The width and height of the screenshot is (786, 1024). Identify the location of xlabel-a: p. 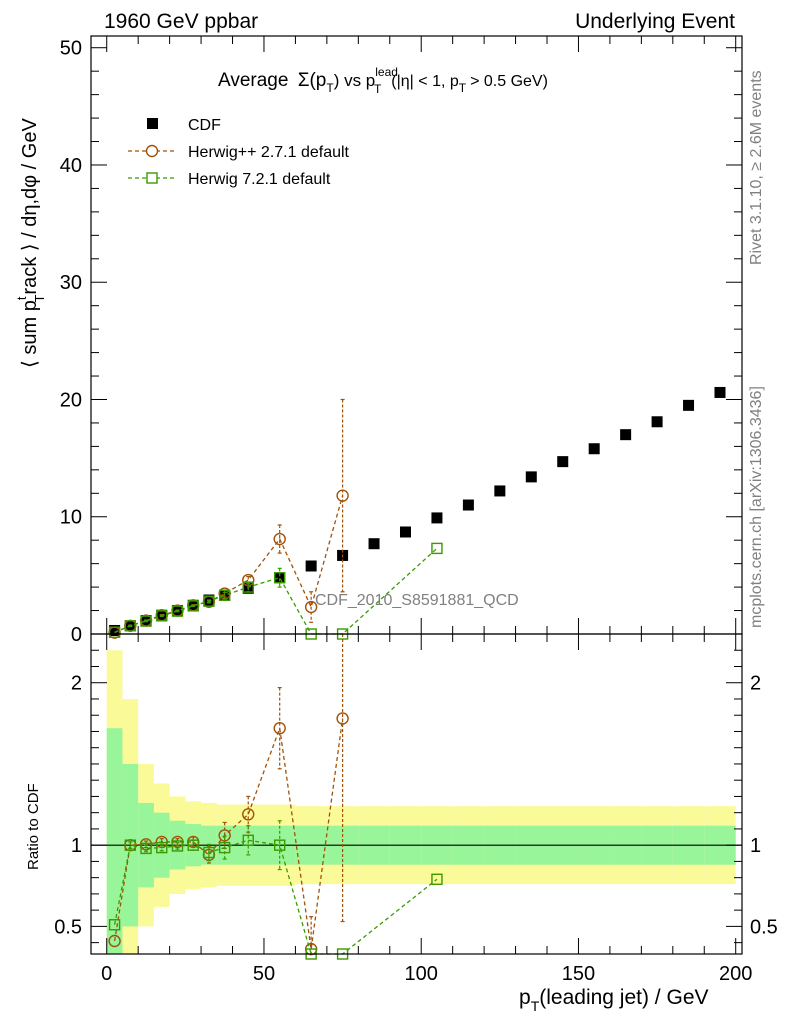
(525, 997).